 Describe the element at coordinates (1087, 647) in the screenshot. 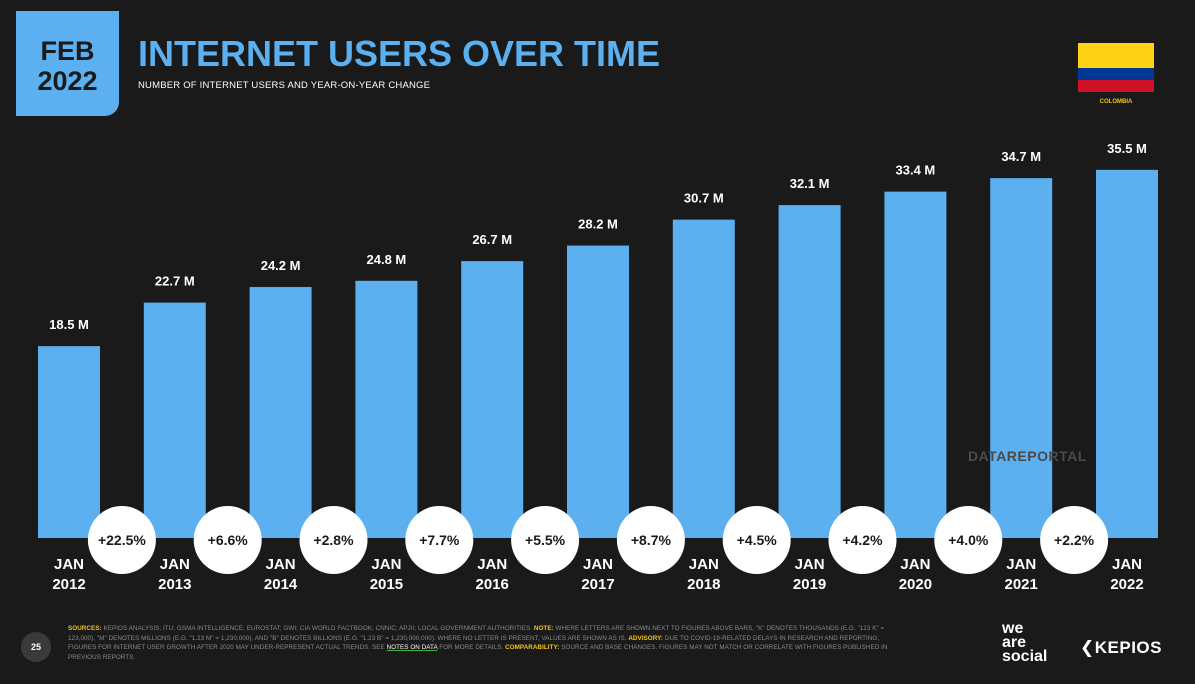

I see `kepios-mark-icon: ❮` at that location.